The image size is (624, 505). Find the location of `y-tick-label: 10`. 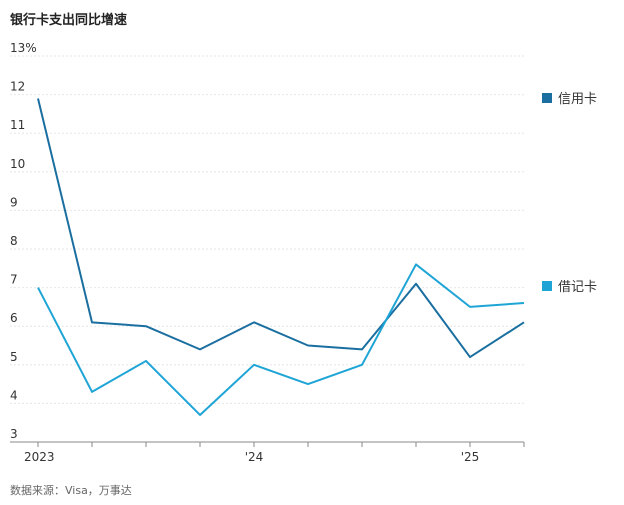

y-tick-label: 10 is located at coordinates (17, 164).